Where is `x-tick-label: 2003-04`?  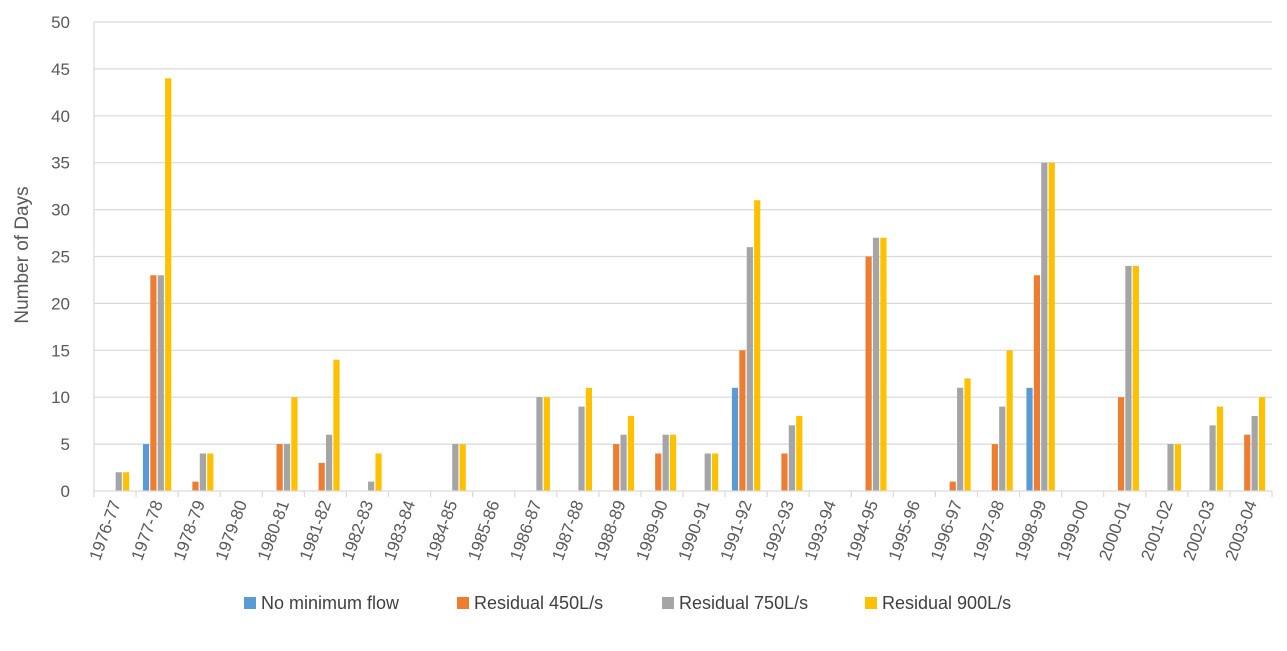 x-tick-label: 2003-04 is located at coordinates (1241, 530).